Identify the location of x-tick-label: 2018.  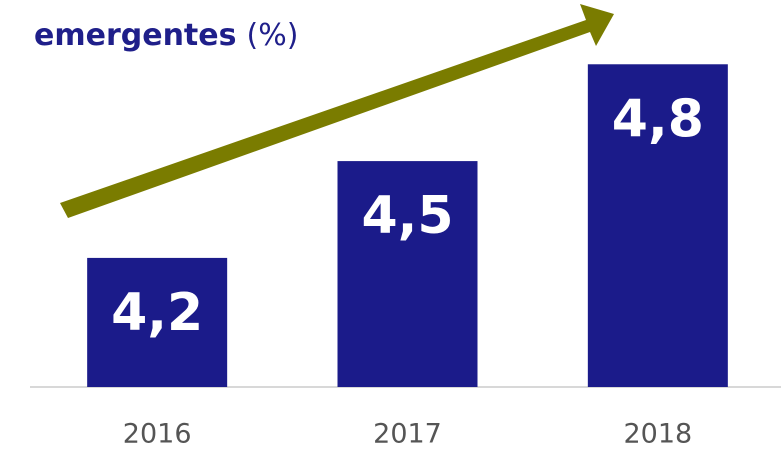
(657, 434).